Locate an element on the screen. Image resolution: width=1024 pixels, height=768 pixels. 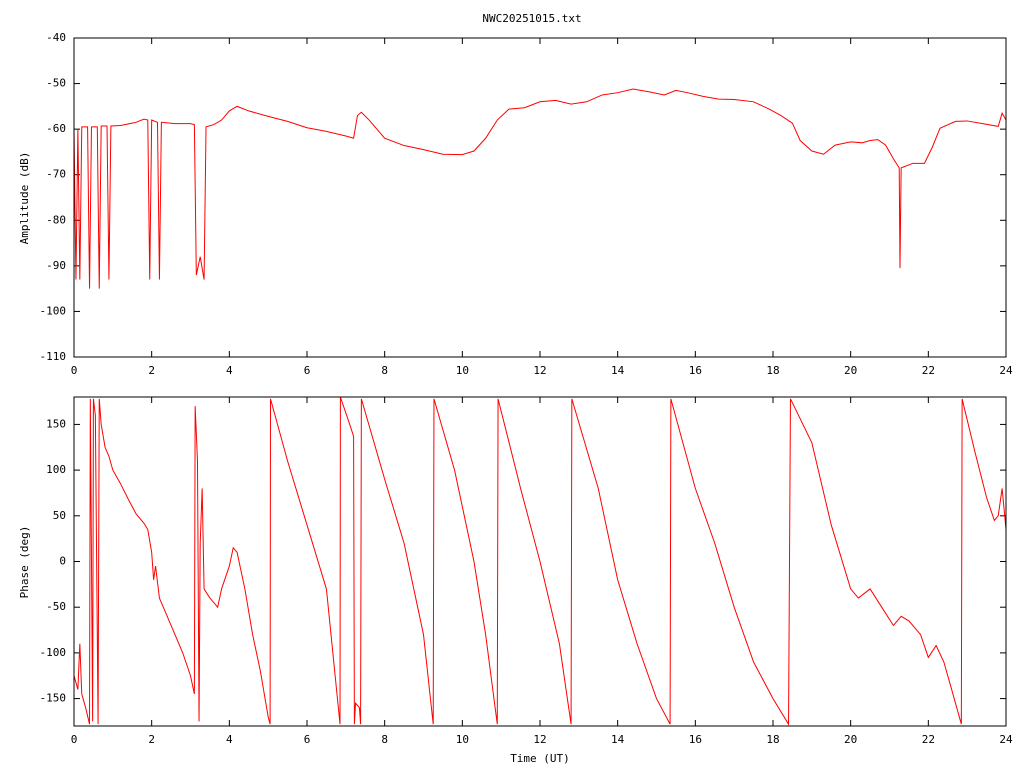
y-tick-label: 150 is located at coordinates (56, 423).